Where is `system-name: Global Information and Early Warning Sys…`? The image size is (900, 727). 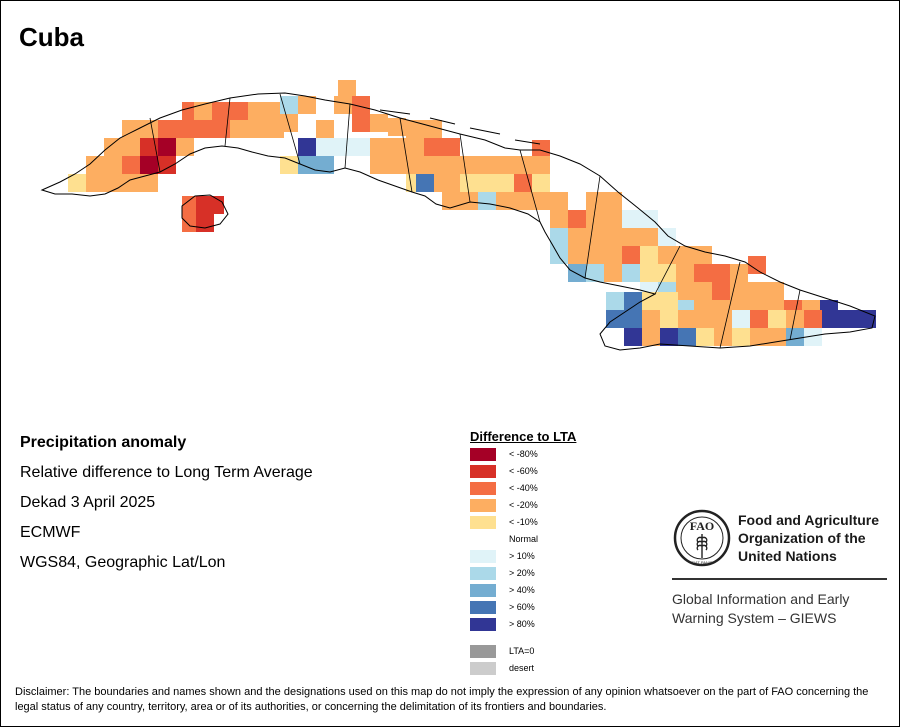
system-name: Global Information and Early Warning Sys… is located at coordinates (782, 609).